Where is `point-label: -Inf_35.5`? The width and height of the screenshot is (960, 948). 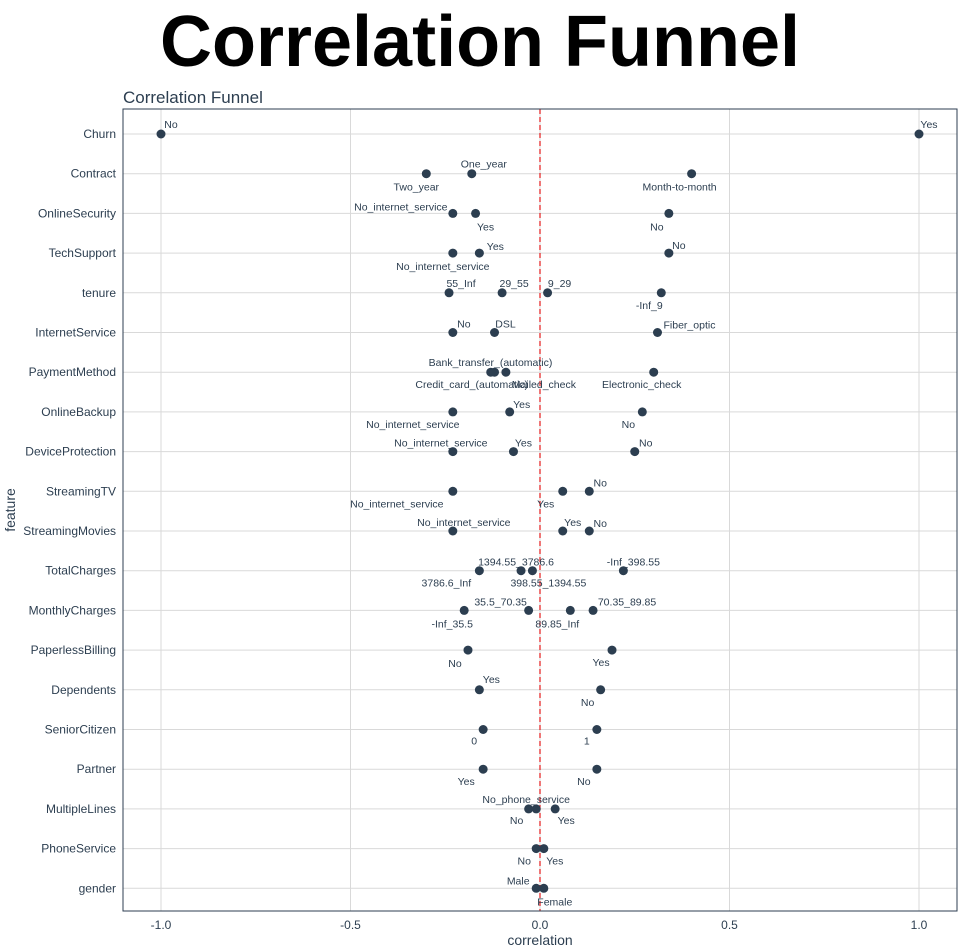
point-label: -Inf_35.5 is located at coordinates (452, 624).